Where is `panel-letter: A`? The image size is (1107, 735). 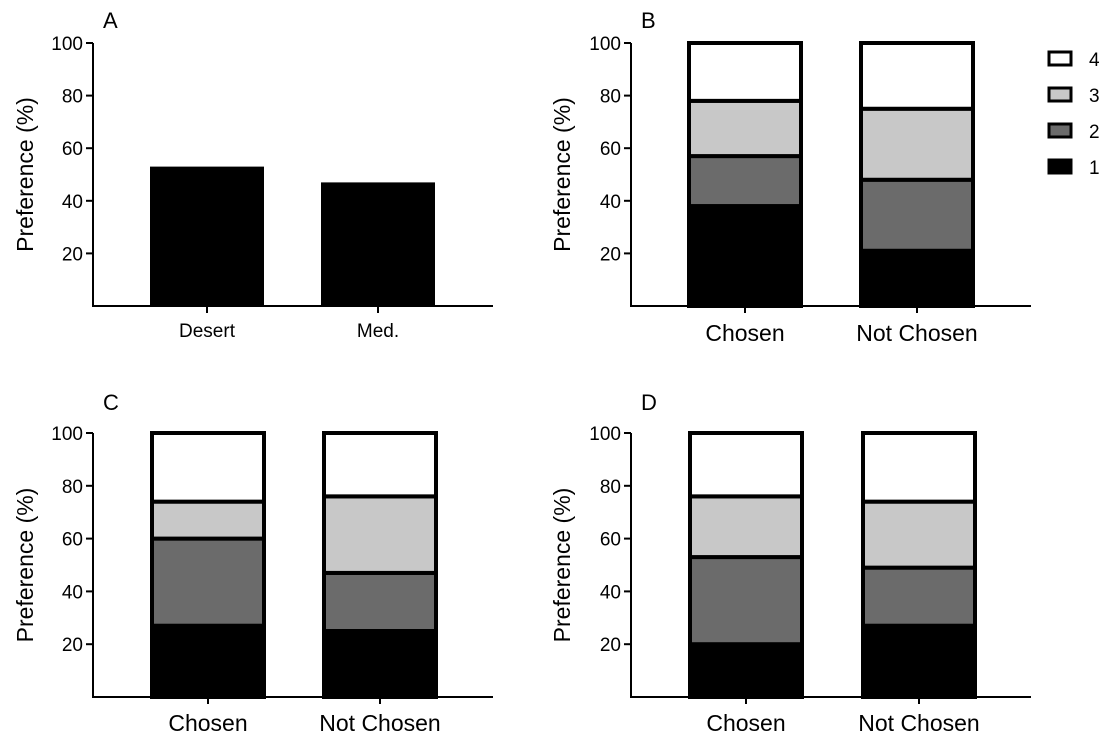 panel-letter: A is located at coordinates (110, 20).